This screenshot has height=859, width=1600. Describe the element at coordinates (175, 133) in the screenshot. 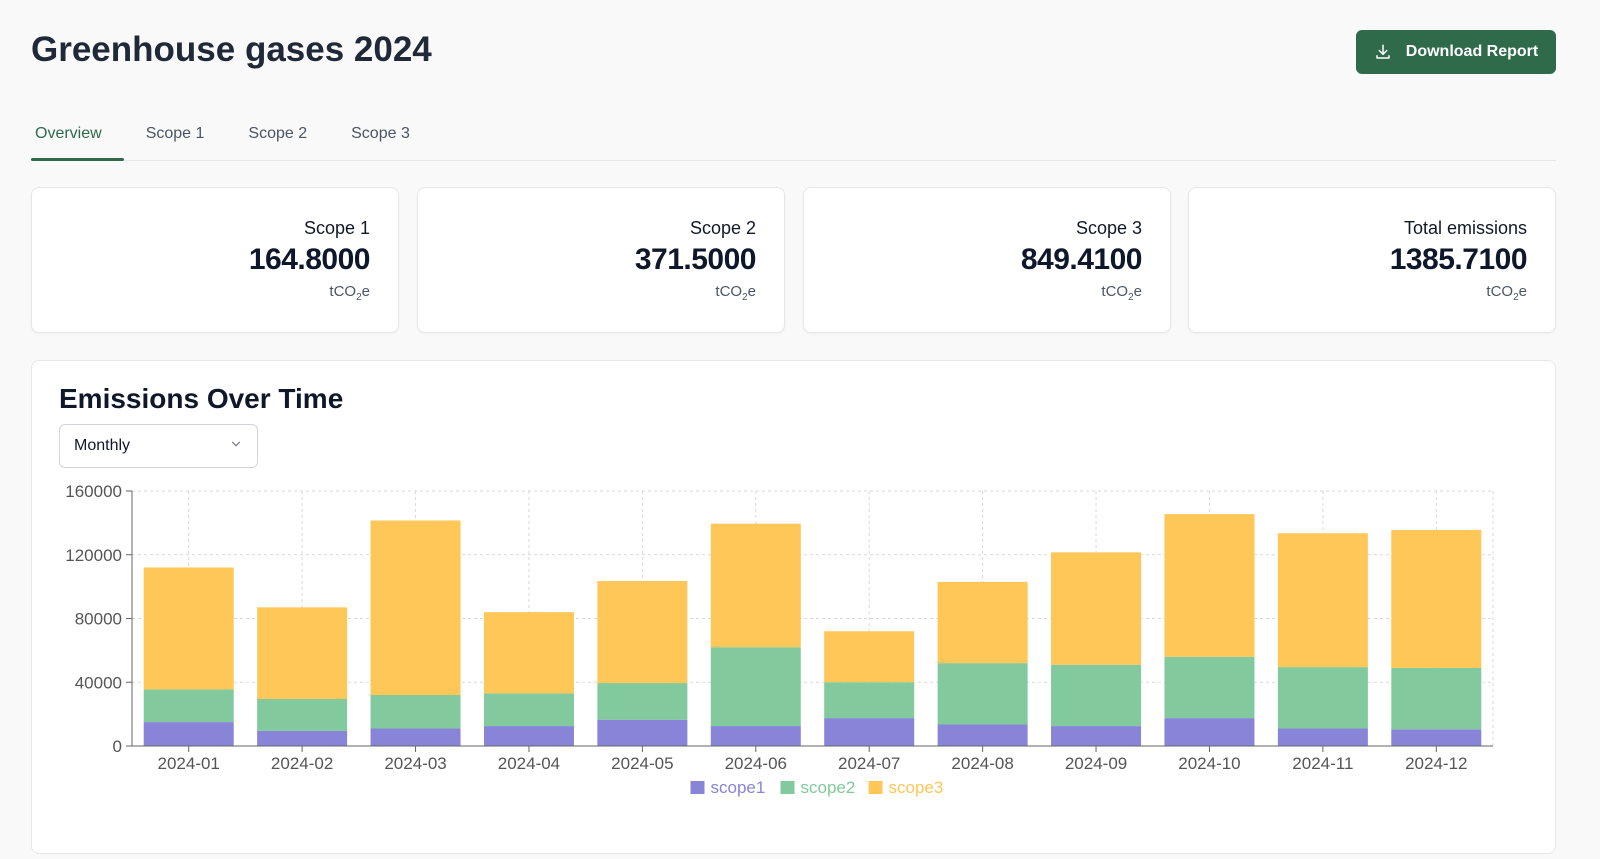

I see `tab-scope-1: Scope 1` at that location.